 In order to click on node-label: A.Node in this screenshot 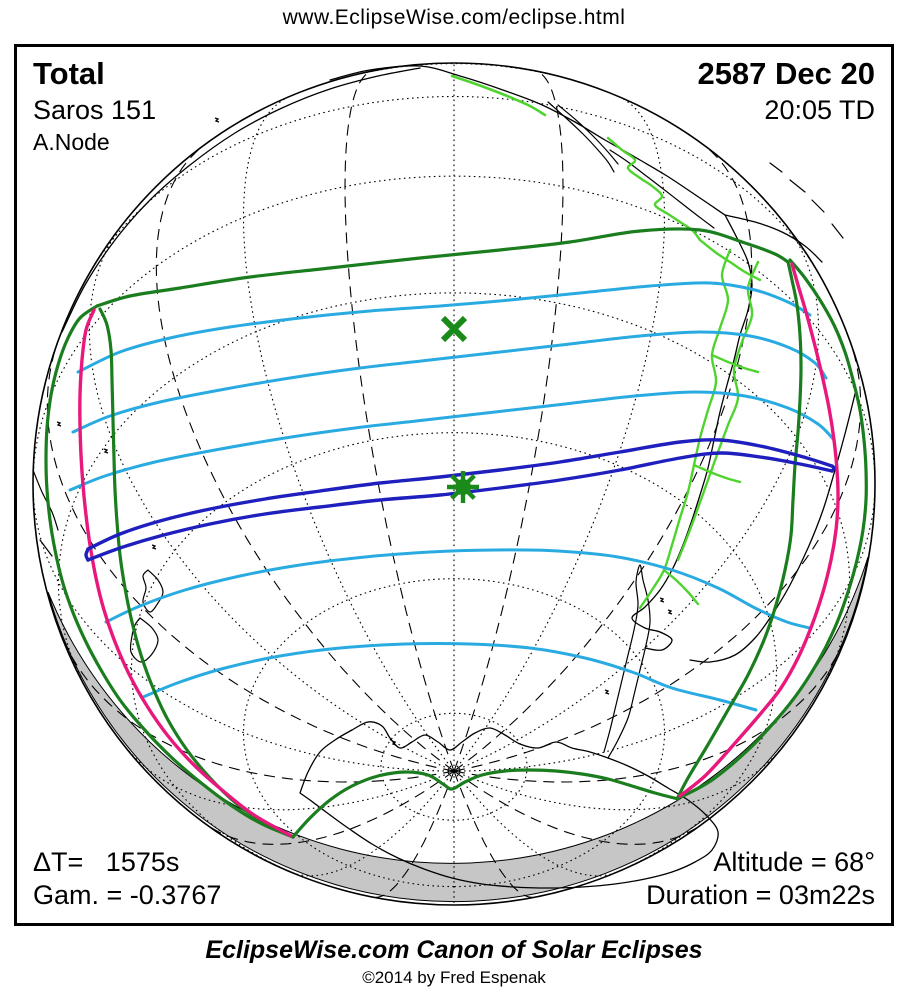, I will do `click(71, 141)`.